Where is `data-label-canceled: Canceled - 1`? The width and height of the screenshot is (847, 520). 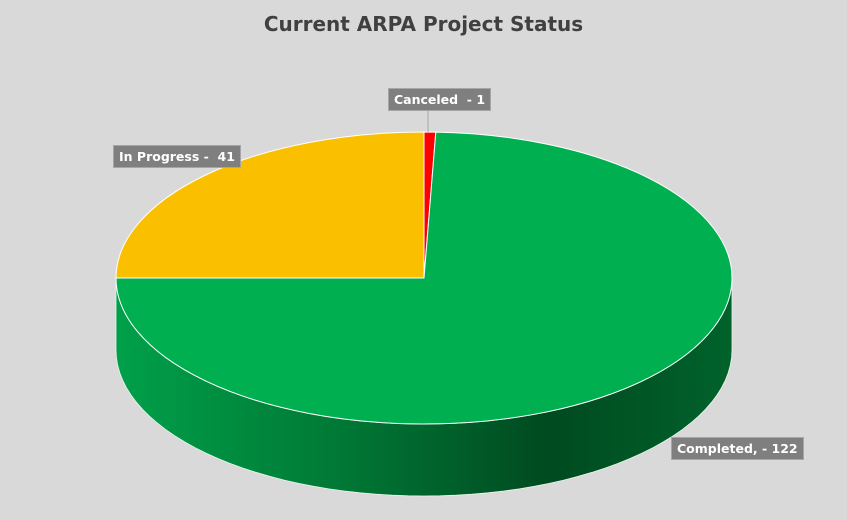
data-label-canceled: Canceled - 1 is located at coordinates (440, 99).